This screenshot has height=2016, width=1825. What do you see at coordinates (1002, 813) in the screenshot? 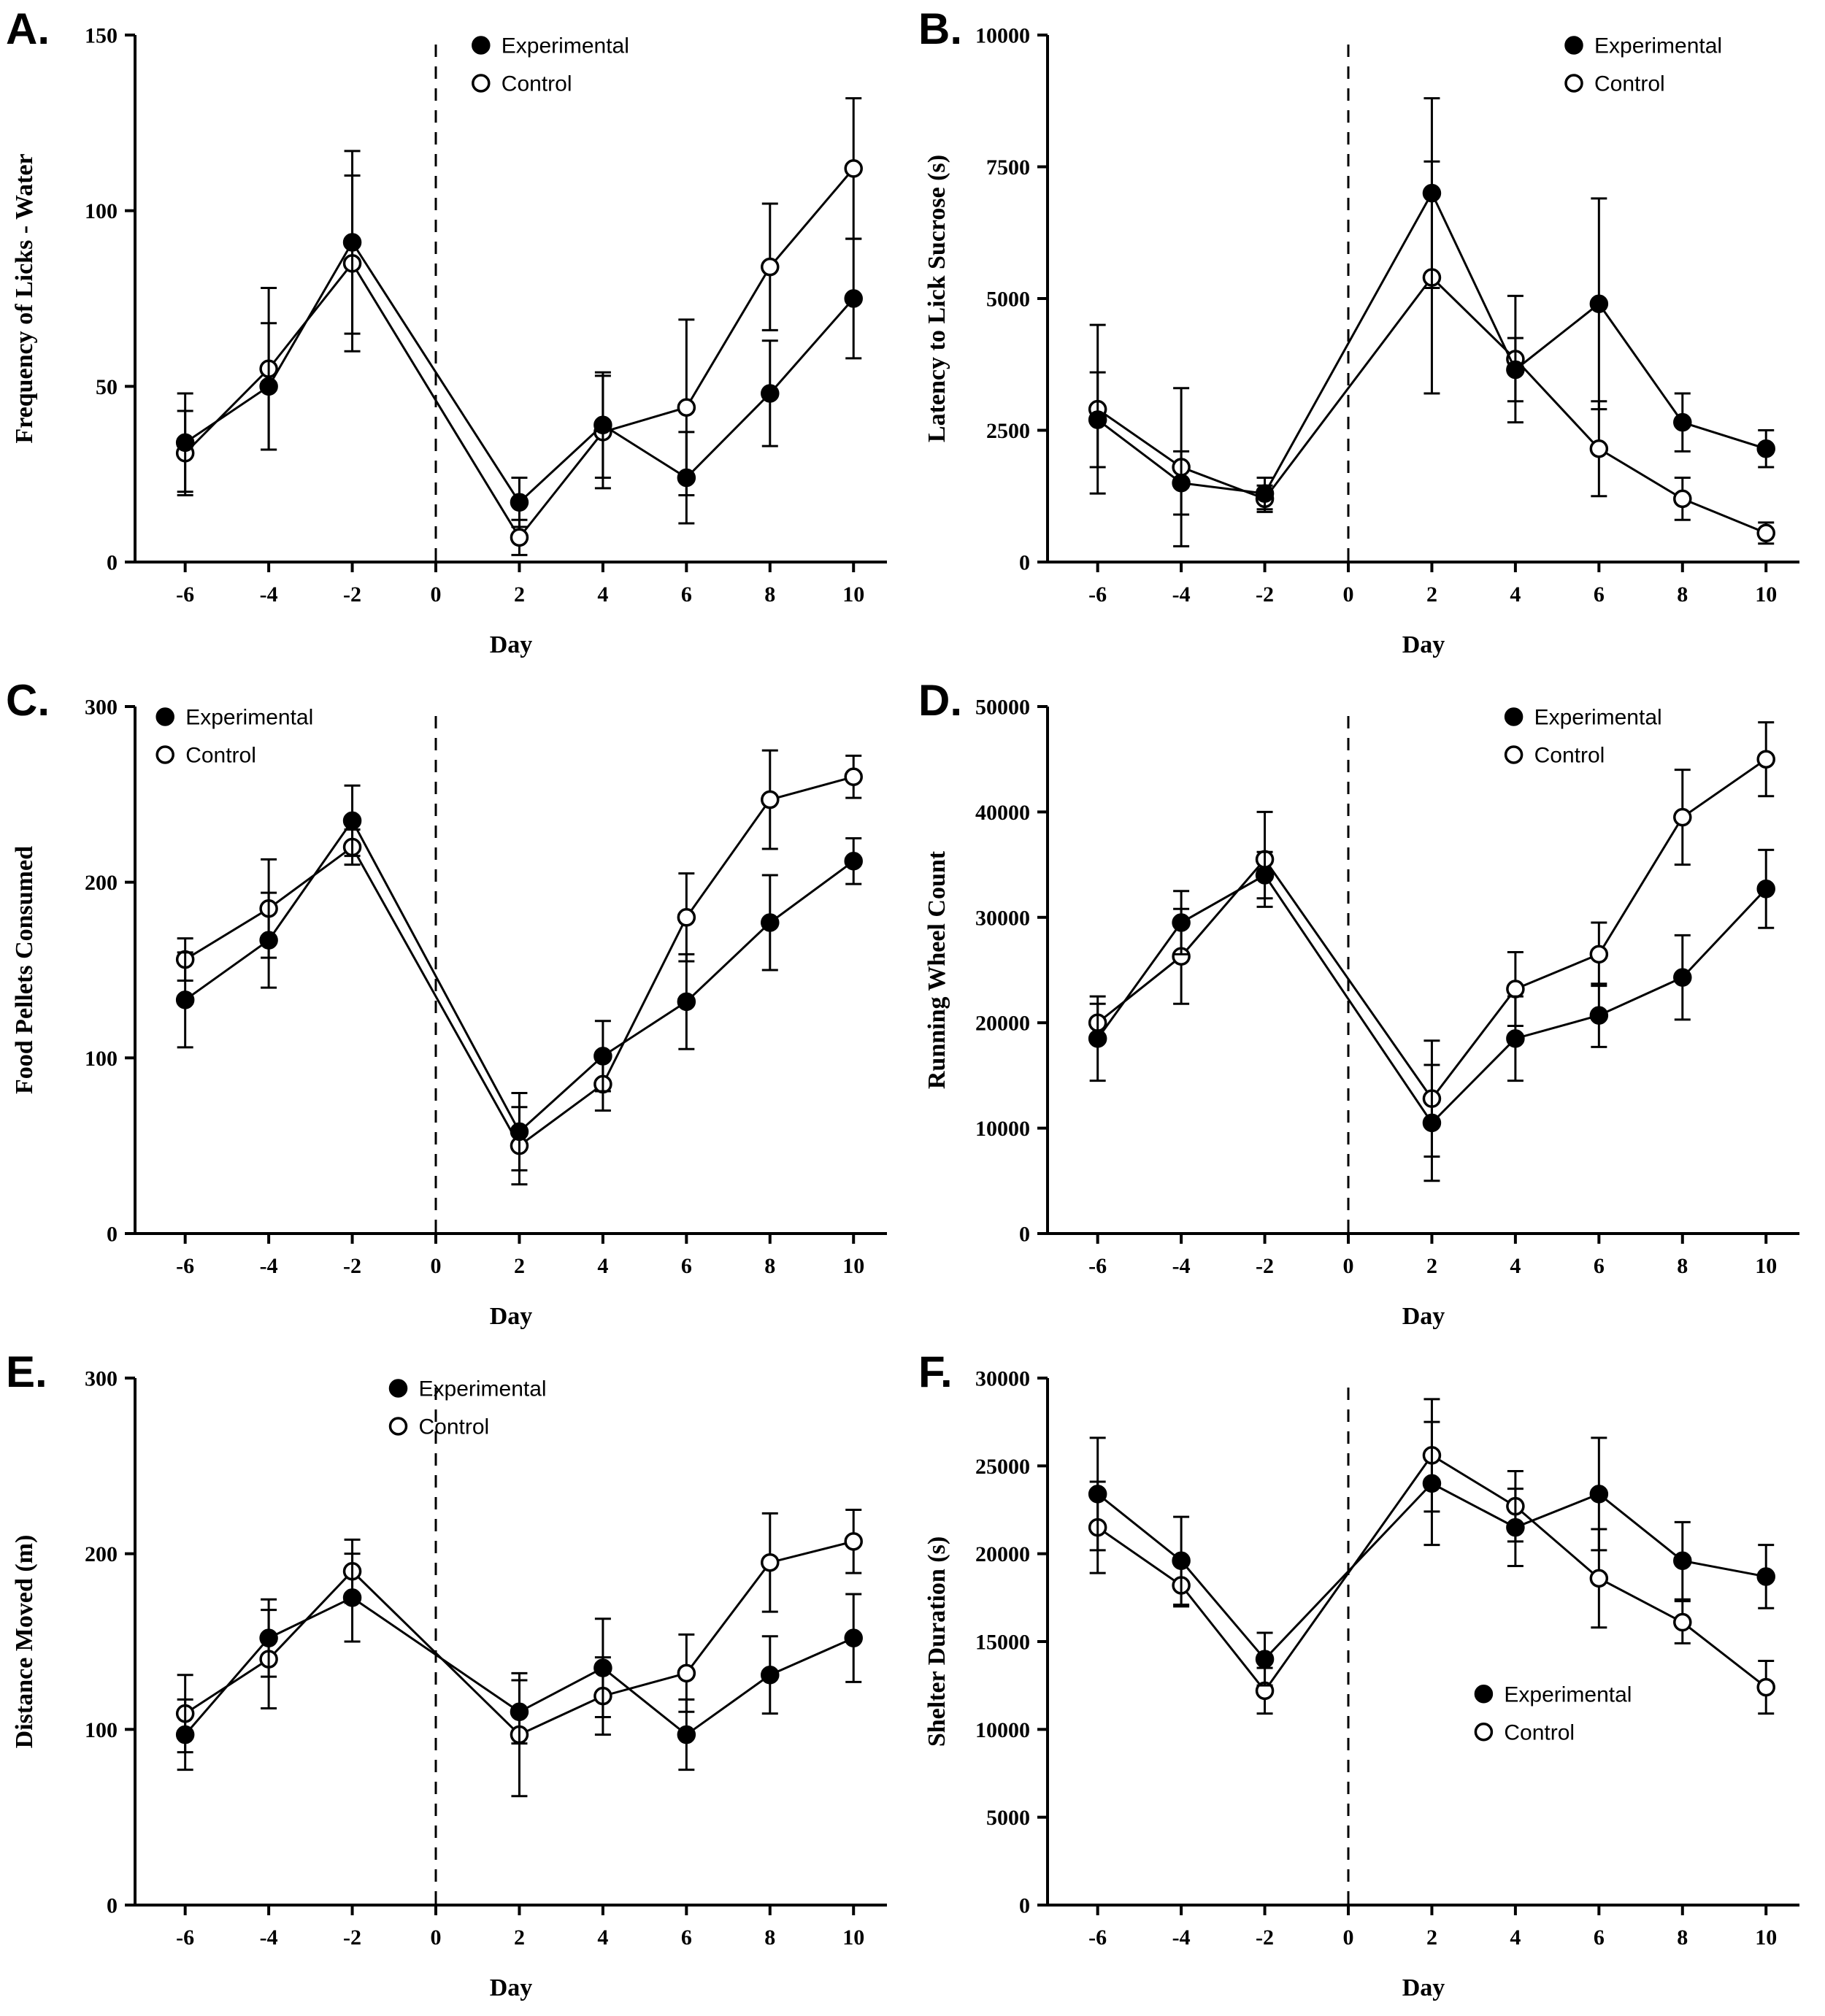
I see `y-tick-label: 40000` at bounding box center [1002, 813].